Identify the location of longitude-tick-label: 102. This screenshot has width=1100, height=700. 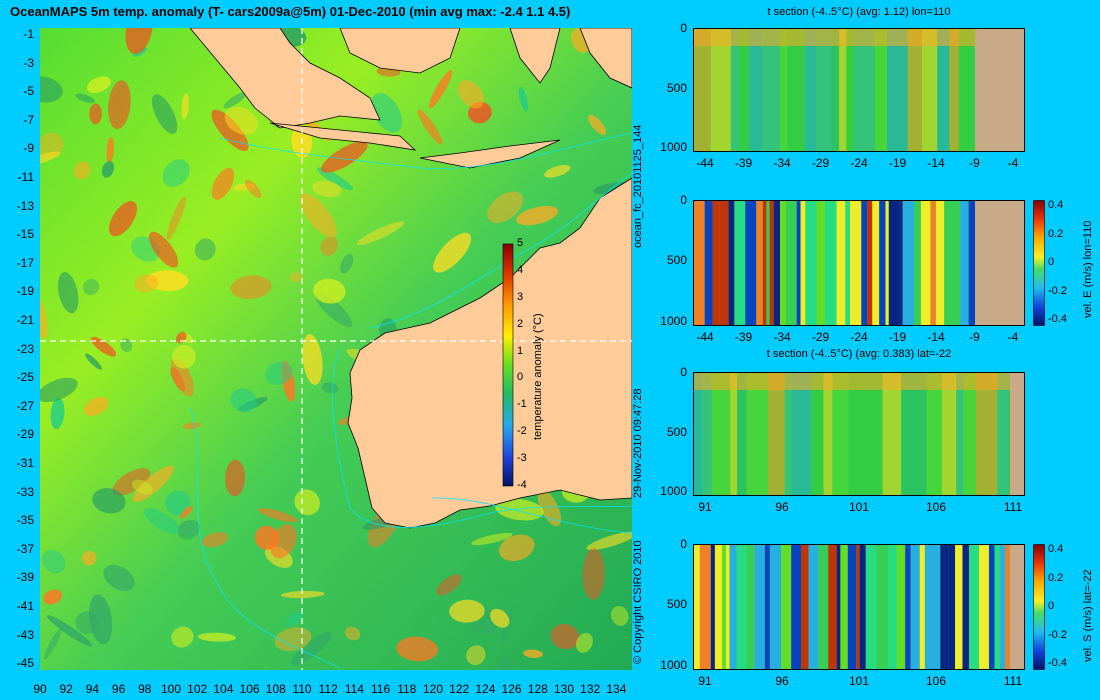
(197, 689).